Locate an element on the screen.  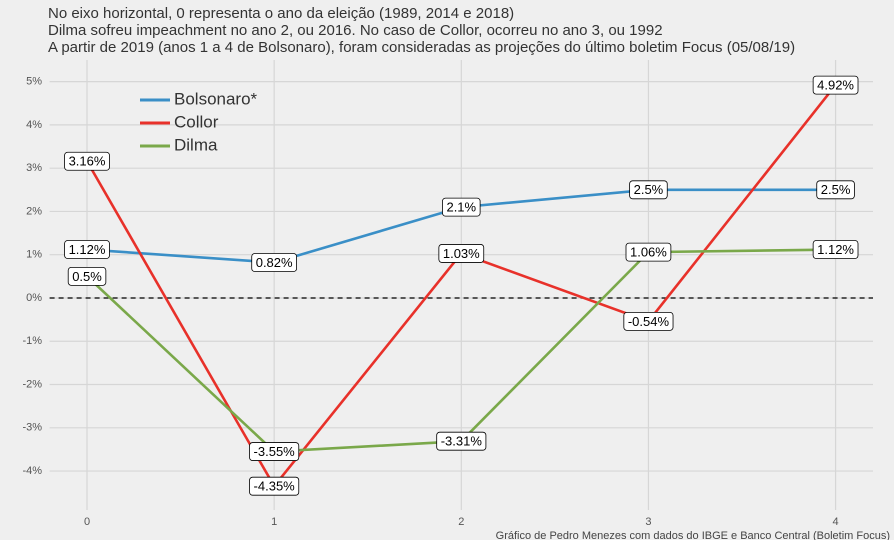
data-label: 2.1% is located at coordinates (461, 207).